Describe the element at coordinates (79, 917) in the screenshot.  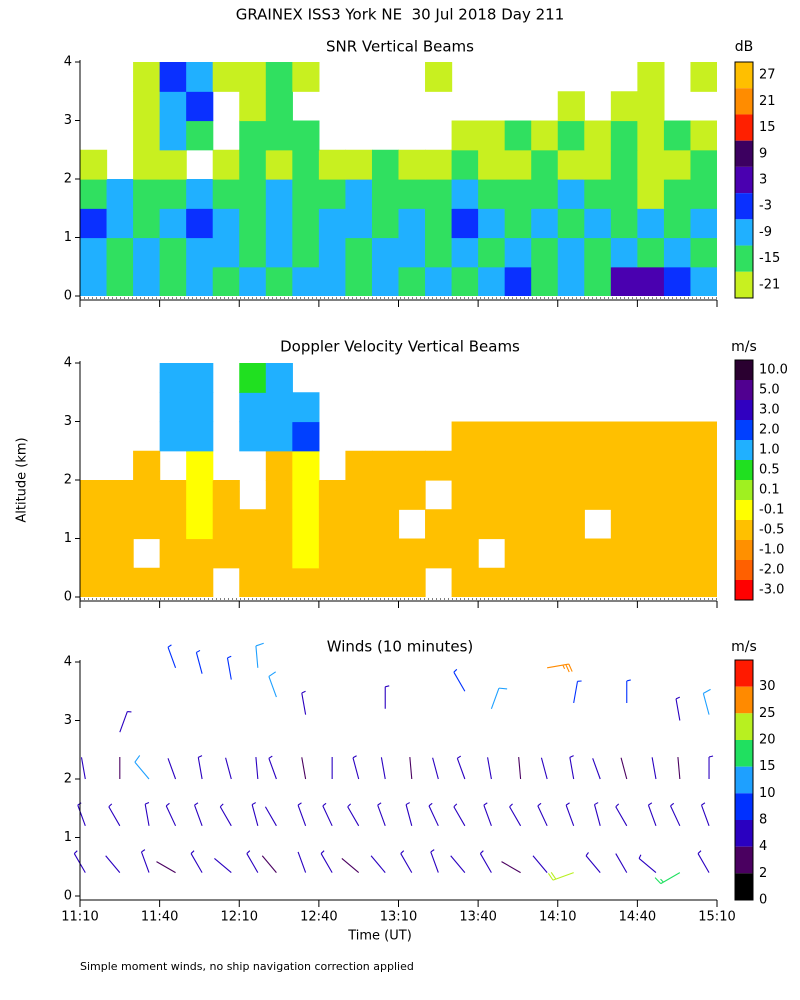
I see `x-tick-label: 11:10` at that location.